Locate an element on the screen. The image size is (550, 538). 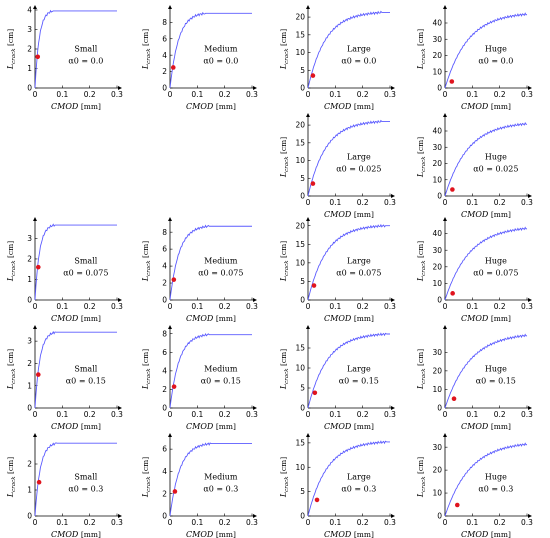
y-tick-label: 5 is located at coordinates (302, 491).